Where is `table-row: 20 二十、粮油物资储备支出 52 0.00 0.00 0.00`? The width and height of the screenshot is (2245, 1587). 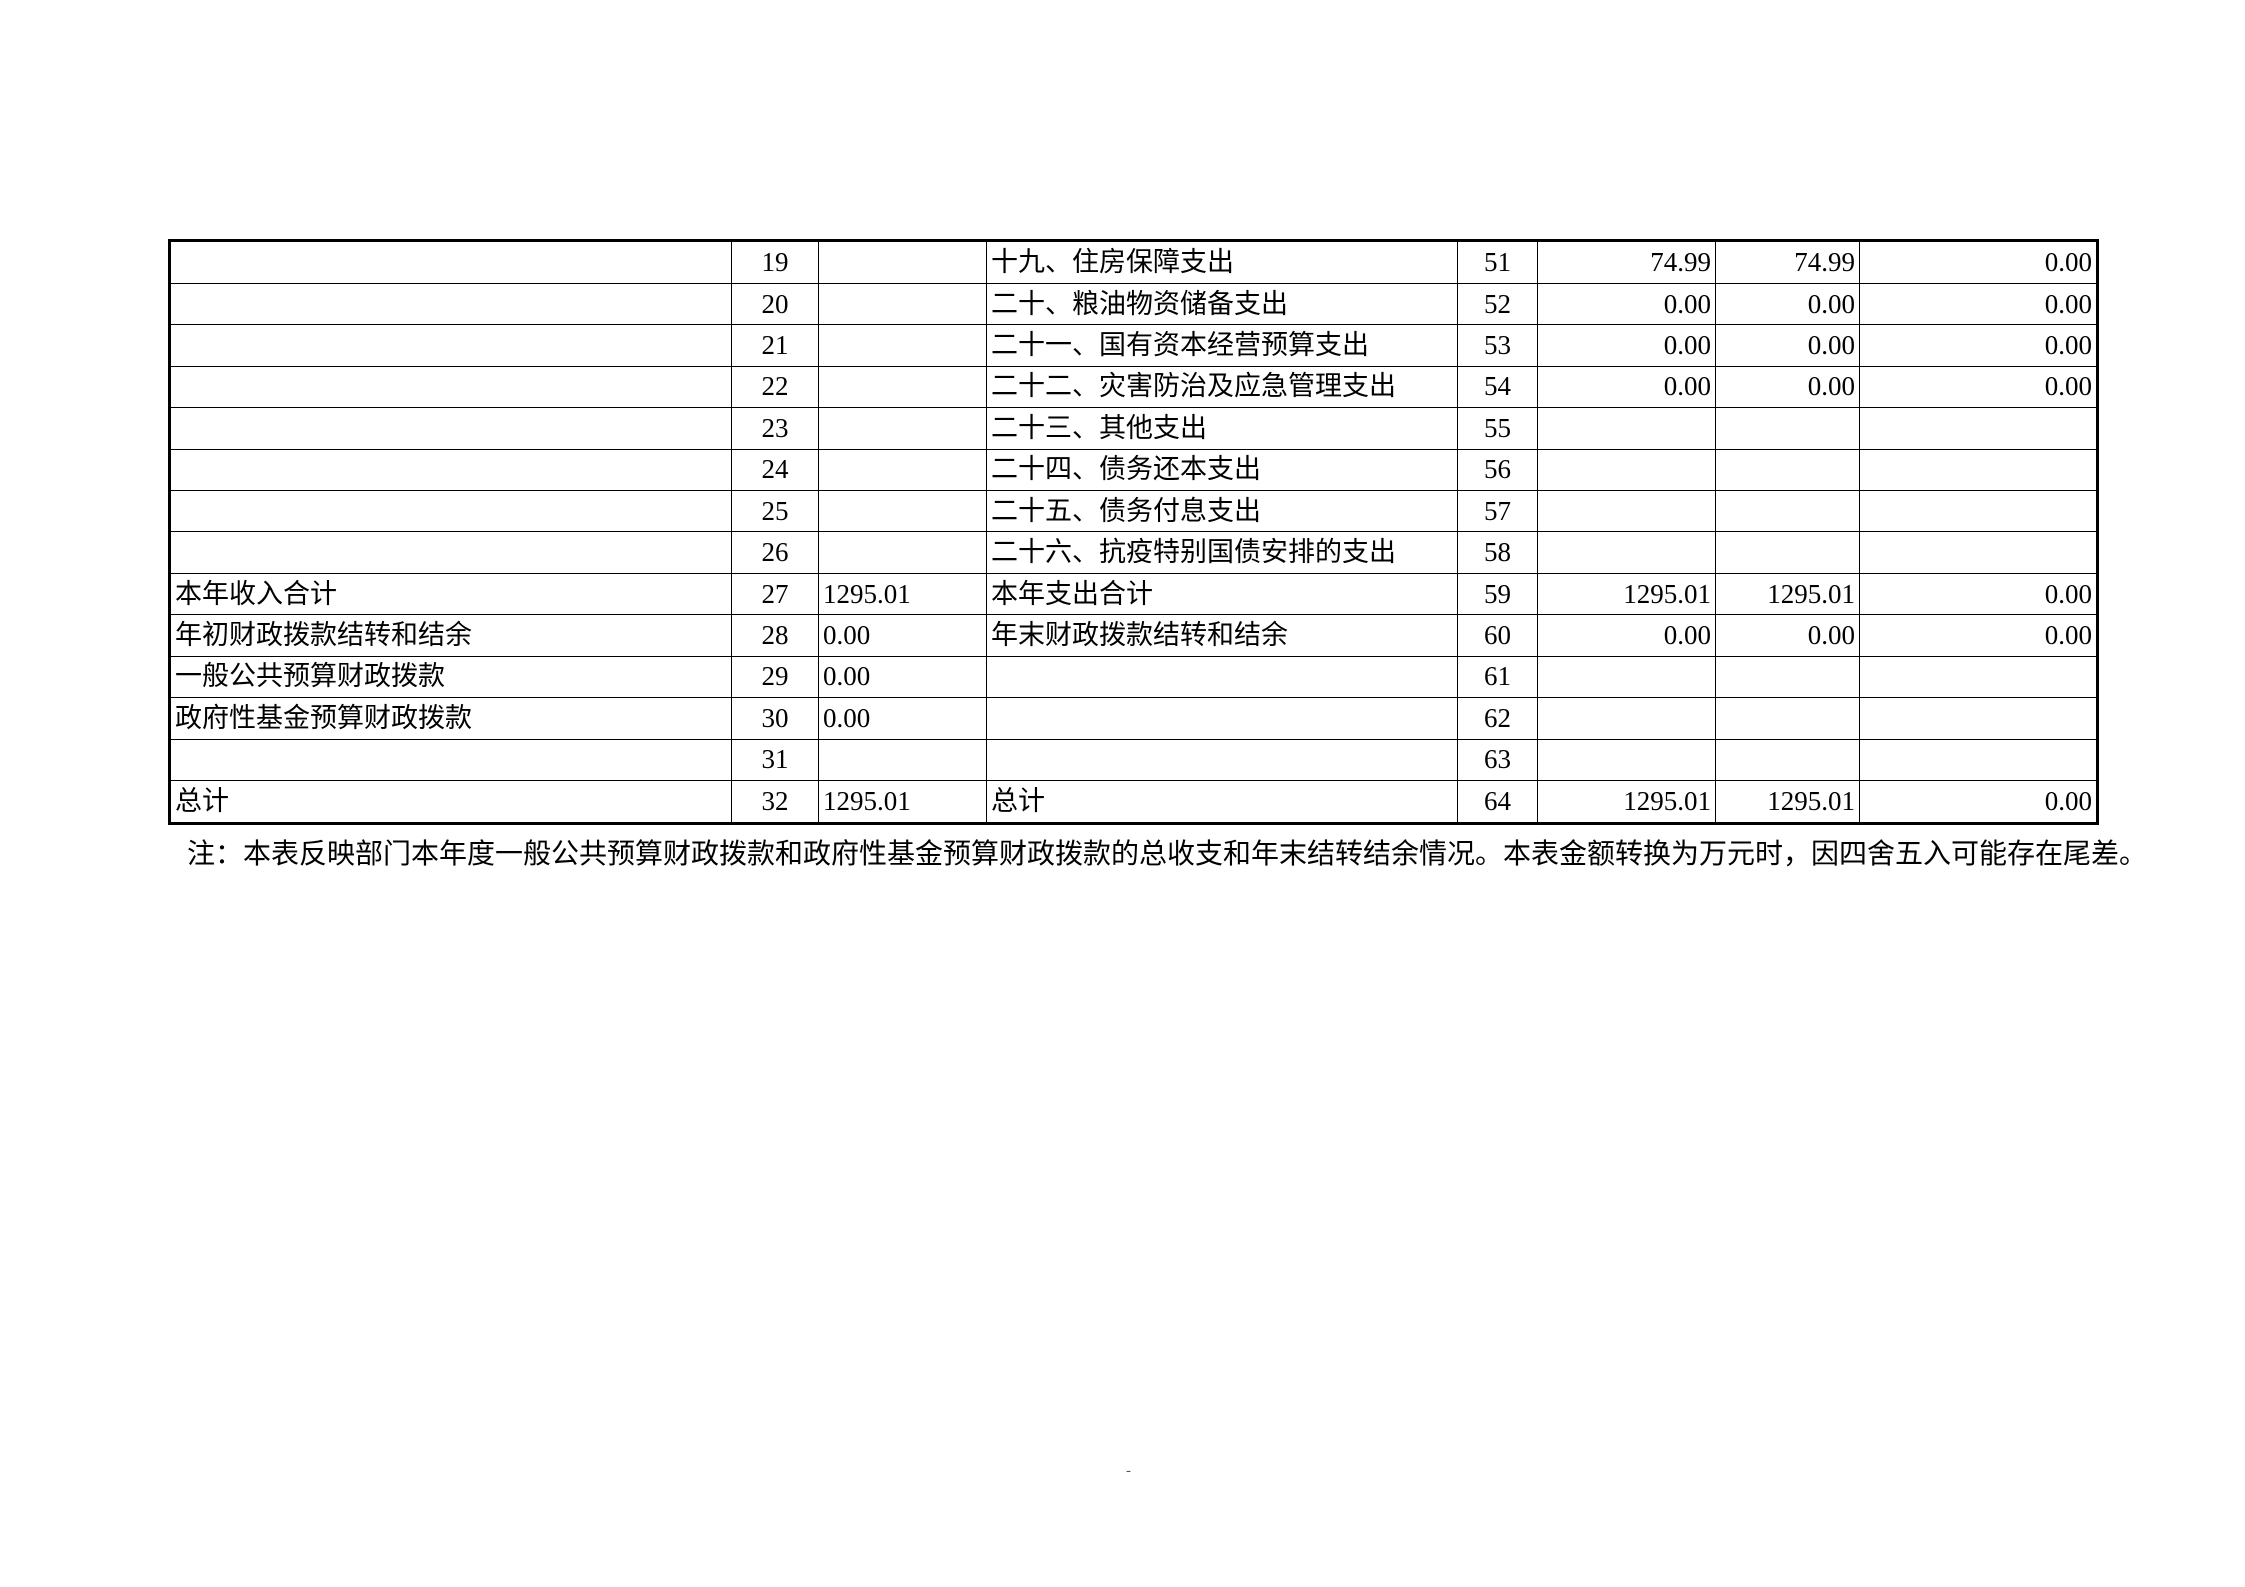
table-row: 20 二十、粮油物资储备支出 52 0.00 0.00 0.00 is located at coordinates (1133, 304).